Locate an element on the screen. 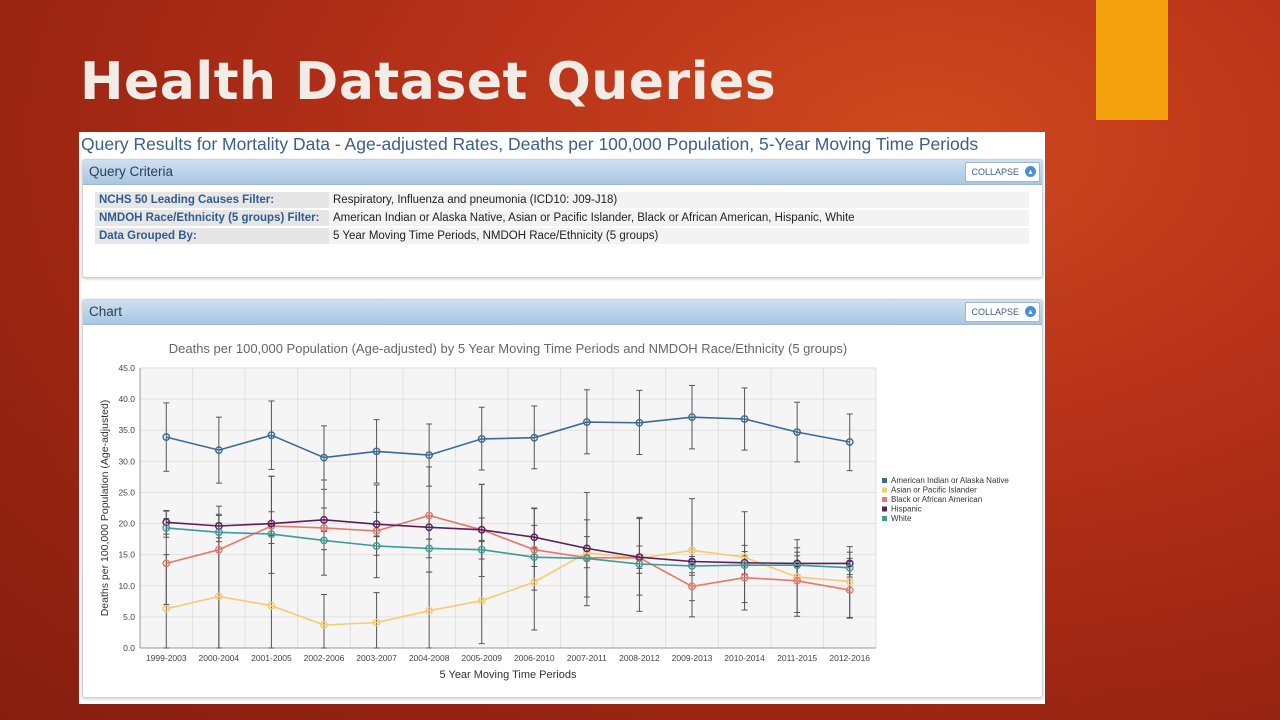  criteria-label: NMDOH Race/Ethnicity (5 groups) Filter: is located at coordinates (212, 218).